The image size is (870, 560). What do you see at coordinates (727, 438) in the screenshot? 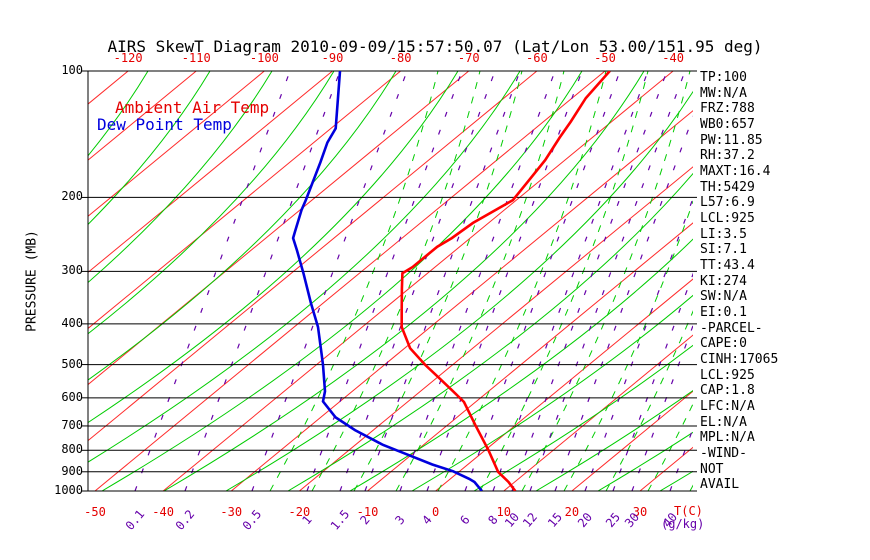
I see `index-item: MPL:N/A` at bounding box center [727, 438].